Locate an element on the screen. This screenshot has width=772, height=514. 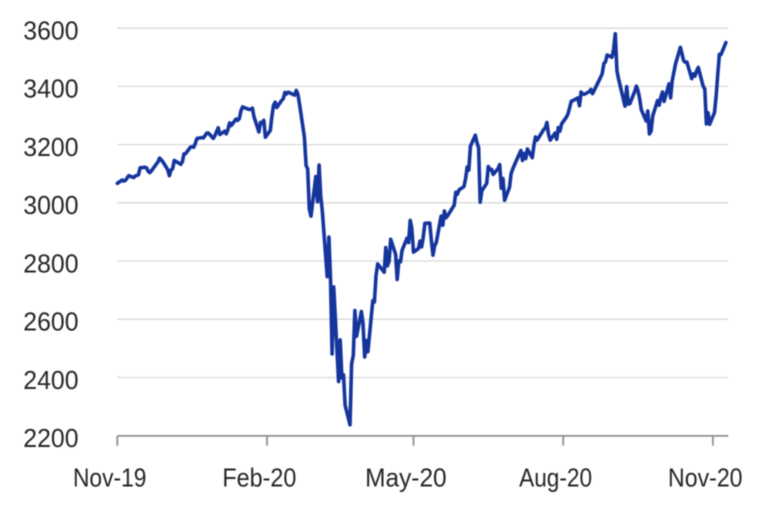
svg-text: 3600 is located at coordinates (50, 31).